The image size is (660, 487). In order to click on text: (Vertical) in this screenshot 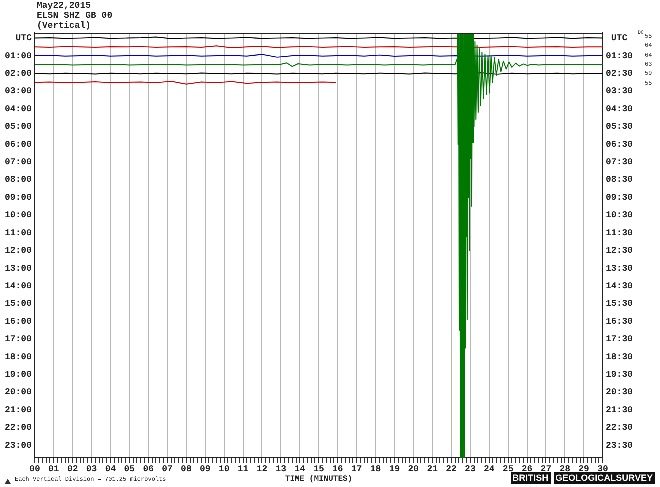, I will do `click(64, 26)`.